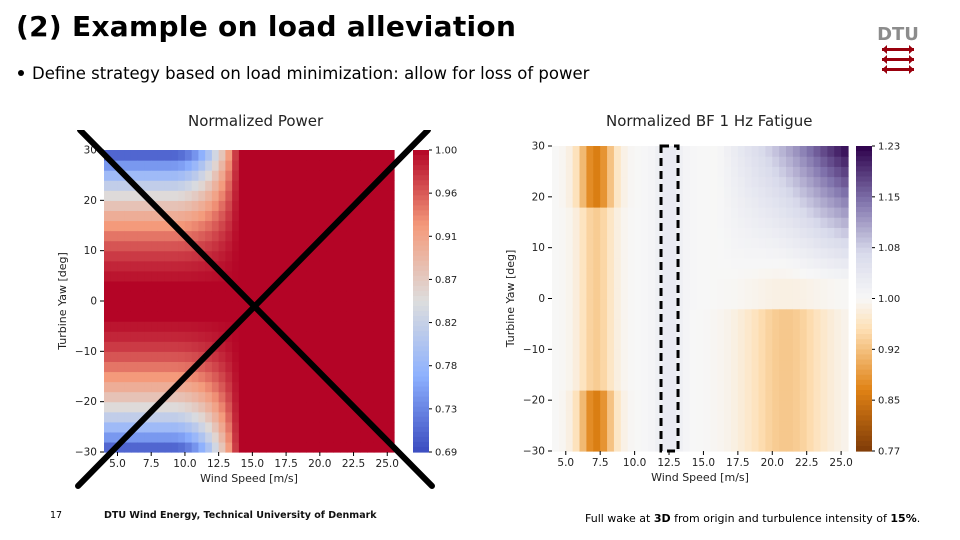 The width and height of the screenshot is (960, 540). I want to click on y-axis-label: Turbine Yaw [deg], so click(510, 299).